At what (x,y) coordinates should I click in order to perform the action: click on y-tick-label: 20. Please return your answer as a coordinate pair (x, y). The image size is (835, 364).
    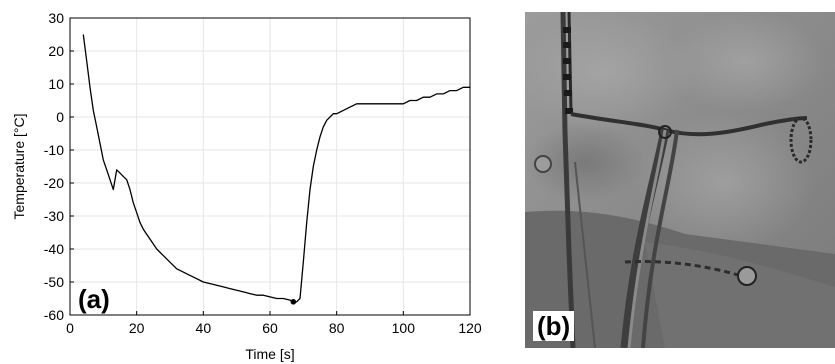
    Looking at the image, I should click on (56, 51).